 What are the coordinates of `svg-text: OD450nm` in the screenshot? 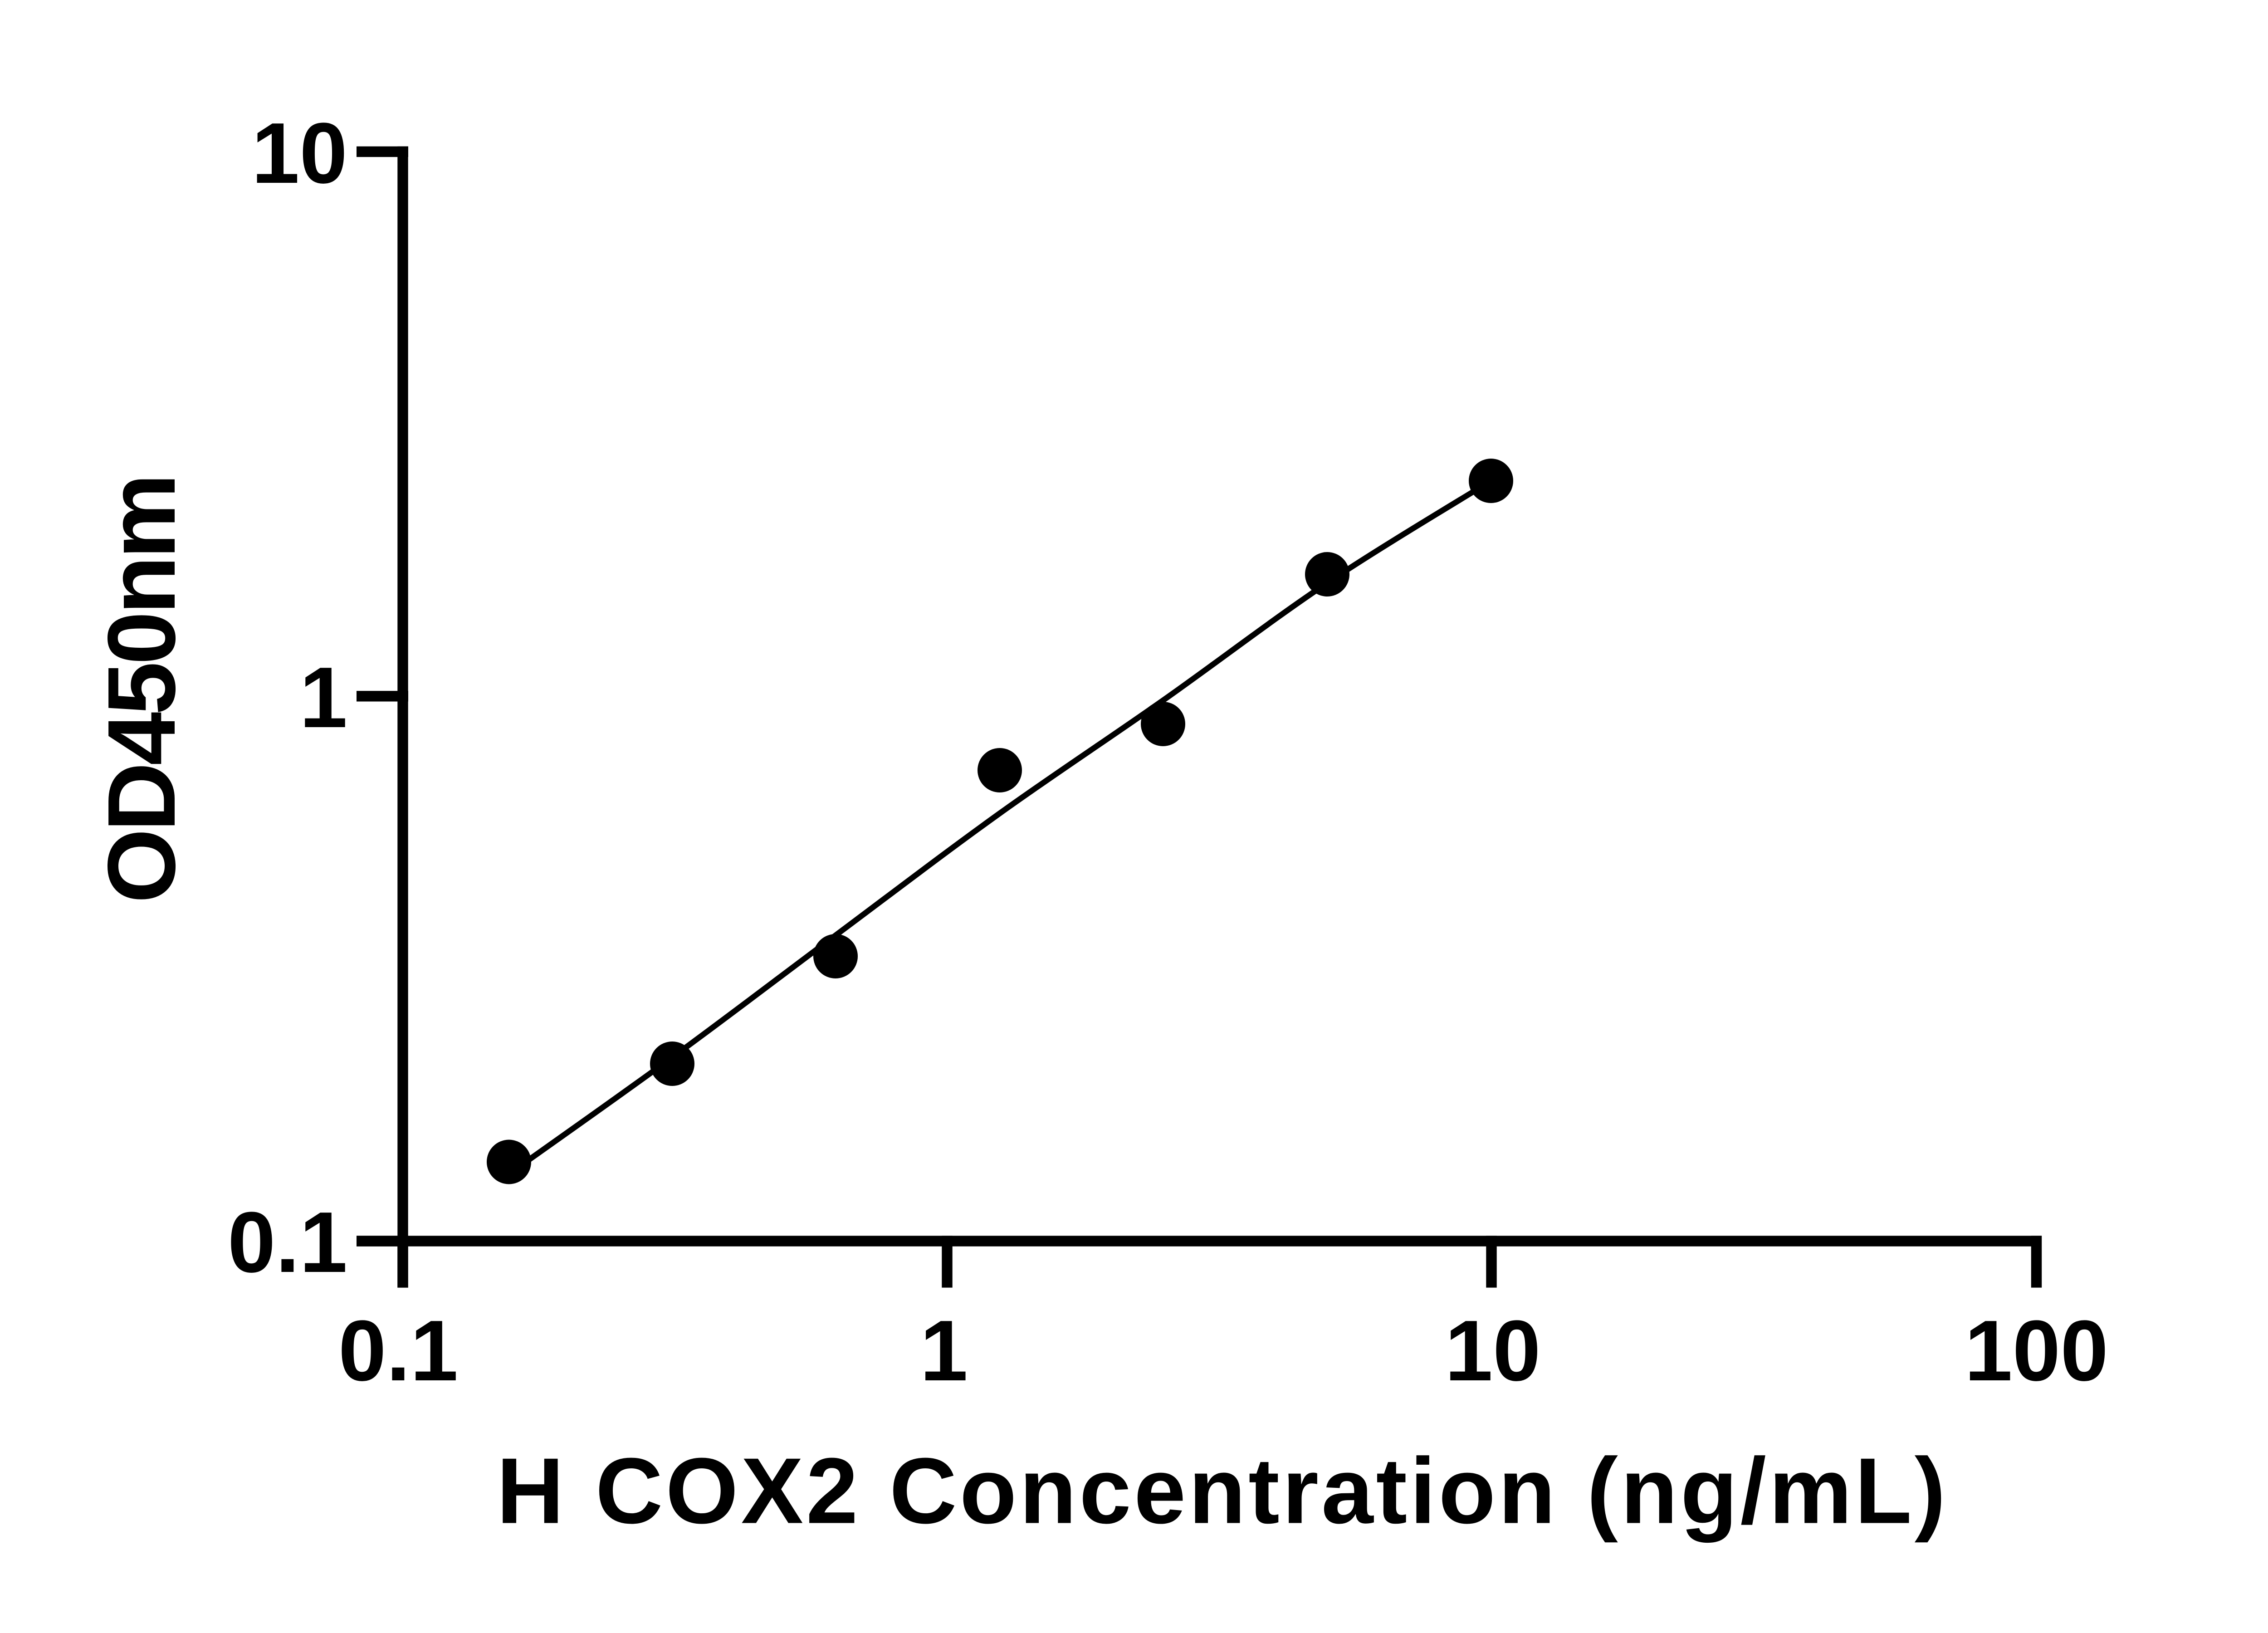 It's located at (141, 690).